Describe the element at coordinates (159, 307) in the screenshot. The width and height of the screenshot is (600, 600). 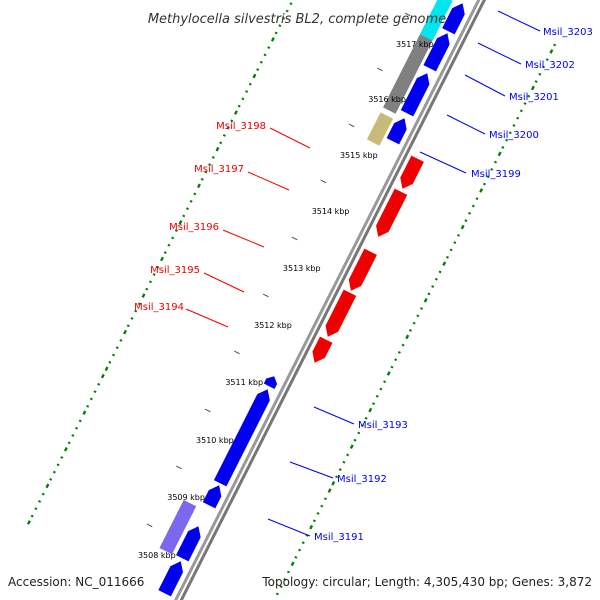
I see `gene-label-reverse: Msil_3194` at that location.